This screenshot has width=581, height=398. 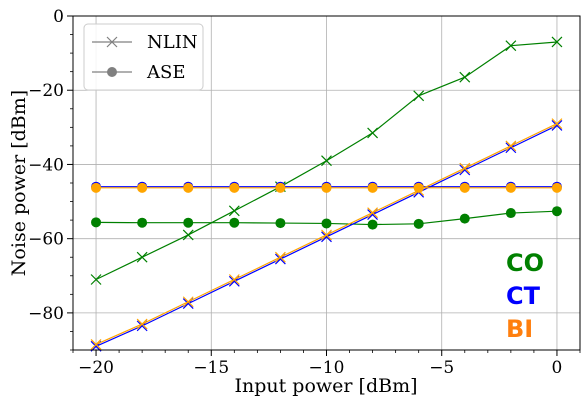 I want to click on x-tick-label: −5, so click(x=441, y=368).